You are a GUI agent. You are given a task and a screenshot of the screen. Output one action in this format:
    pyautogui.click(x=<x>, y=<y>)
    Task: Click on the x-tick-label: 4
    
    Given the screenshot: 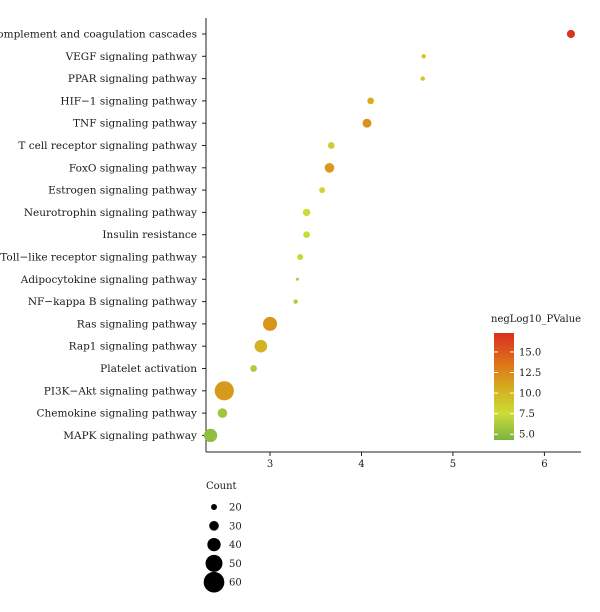 What is the action you would take?
    pyautogui.click(x=361, y=464)
    